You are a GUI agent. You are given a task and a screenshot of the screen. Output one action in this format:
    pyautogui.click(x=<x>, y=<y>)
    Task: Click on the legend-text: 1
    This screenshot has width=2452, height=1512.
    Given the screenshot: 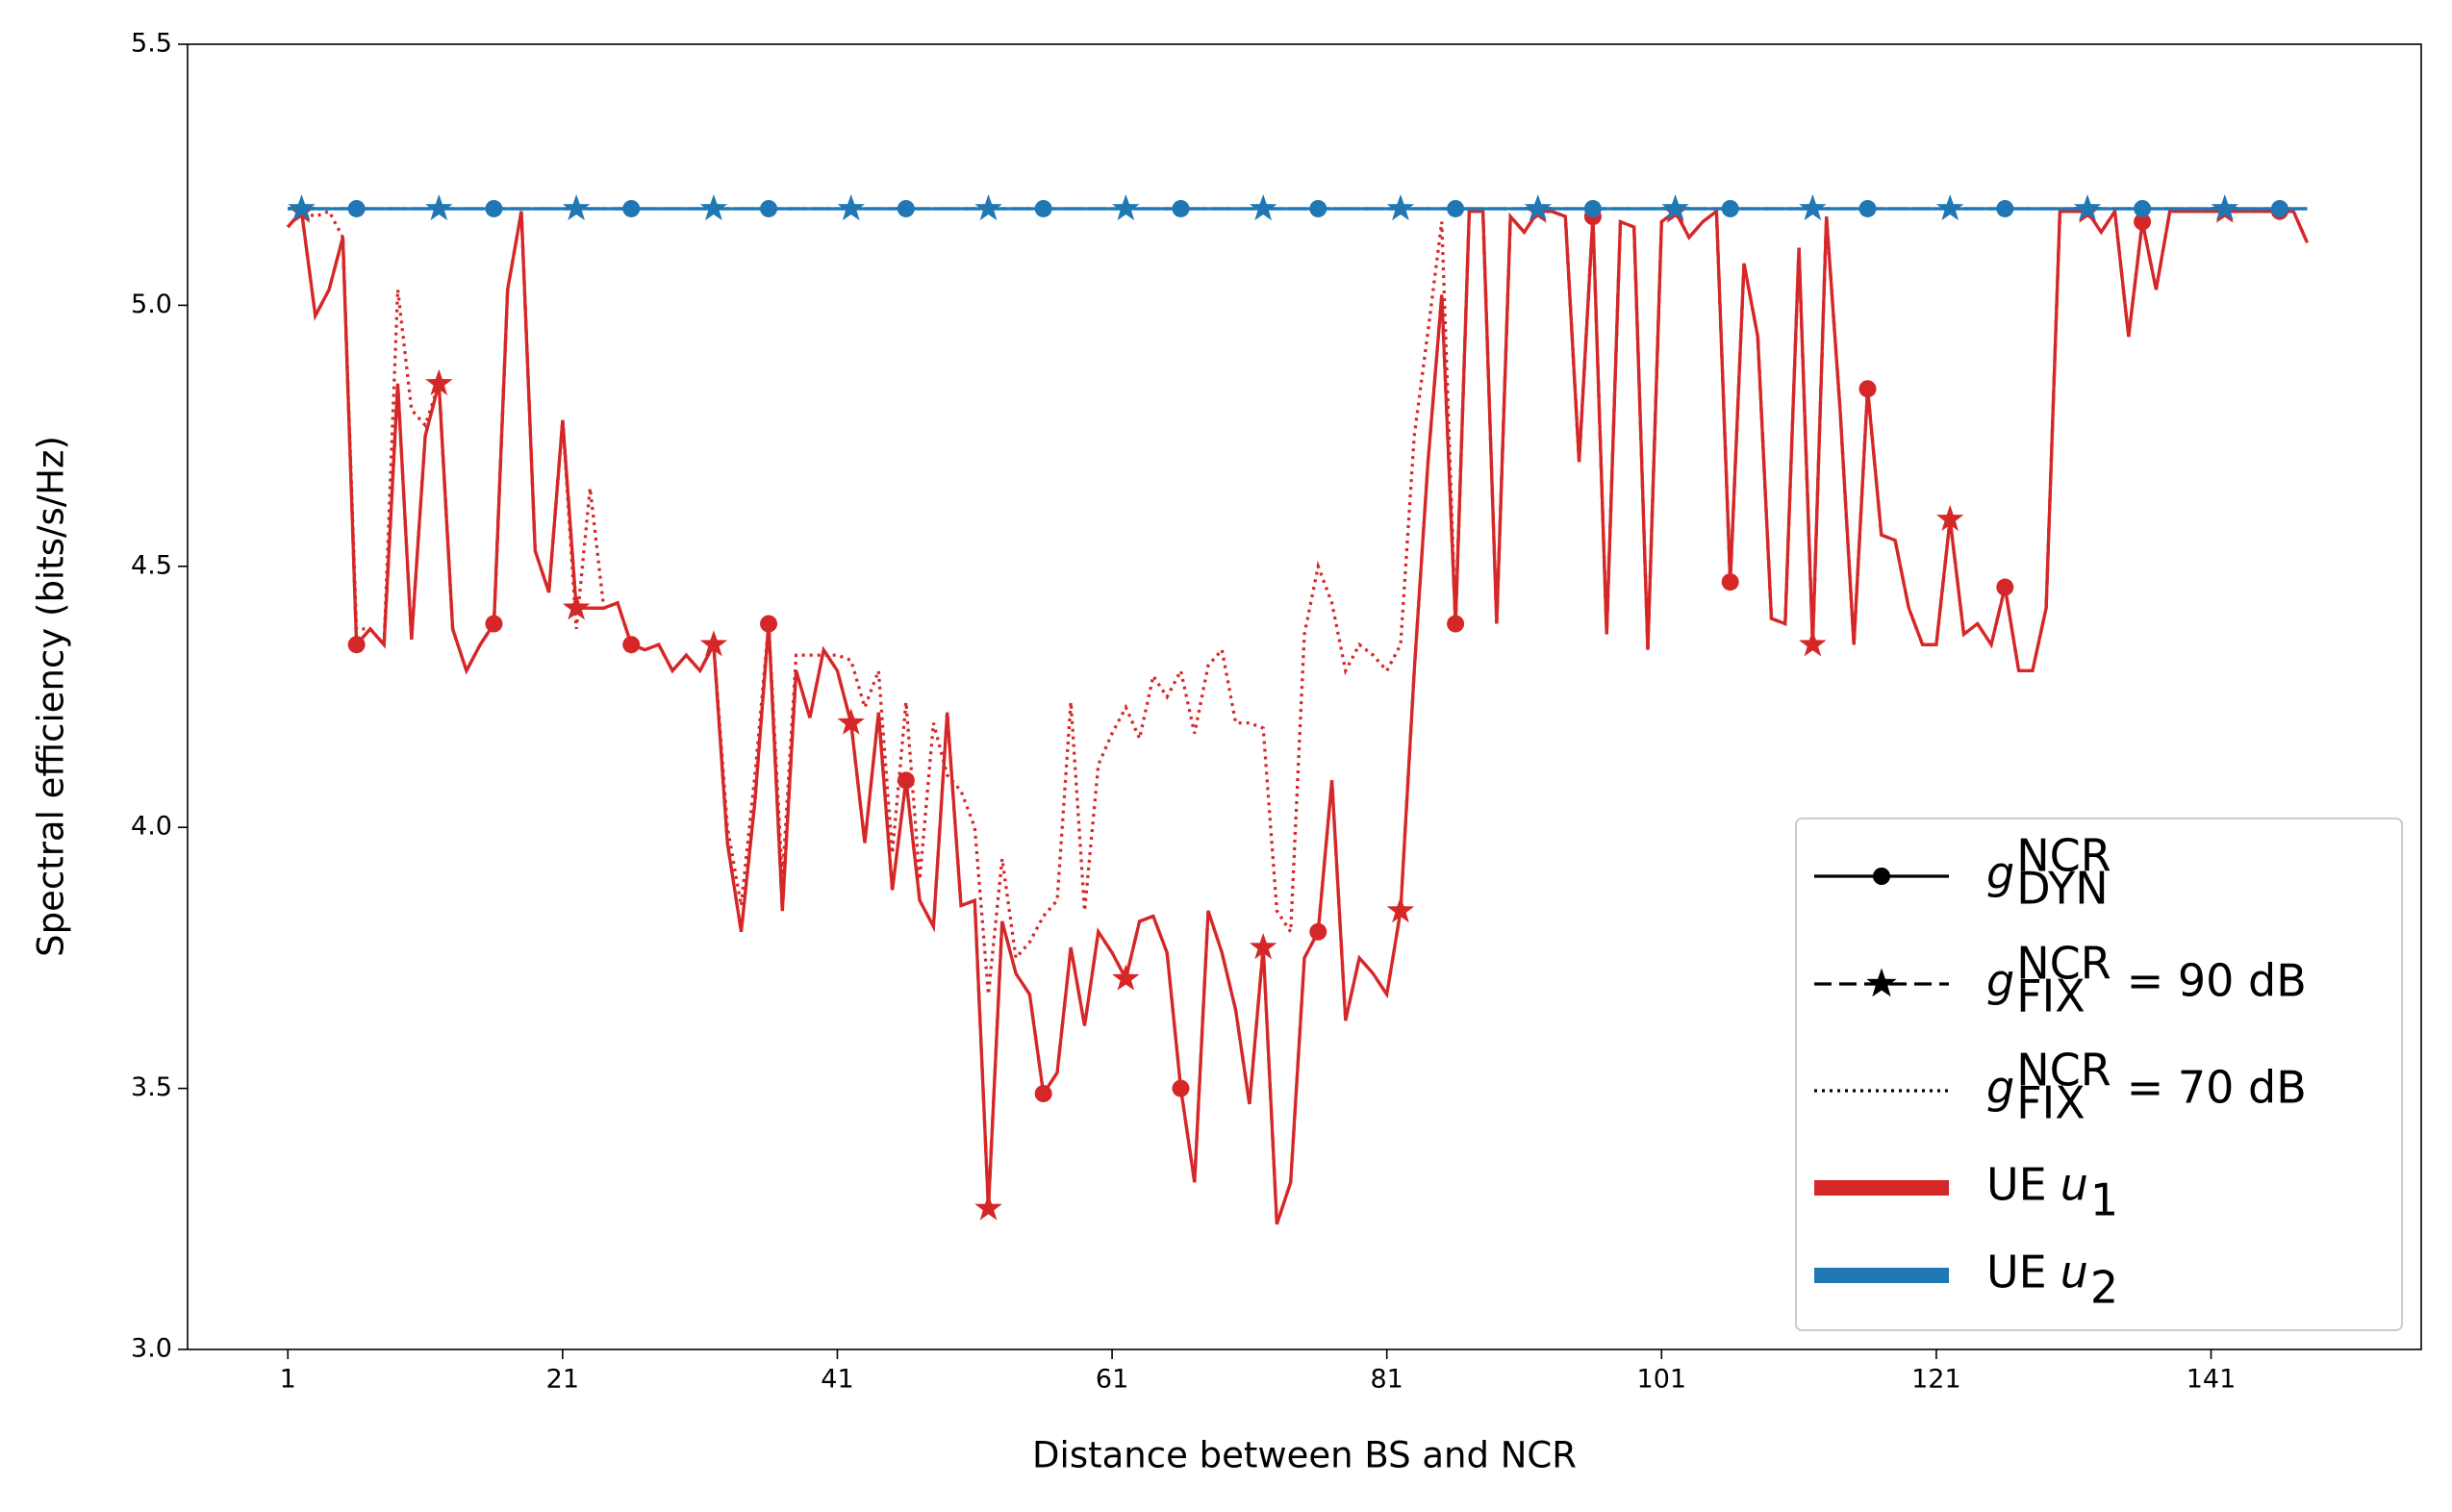 What is the action you would take?
    pyautogui.click(x=2104, y=1200)
    